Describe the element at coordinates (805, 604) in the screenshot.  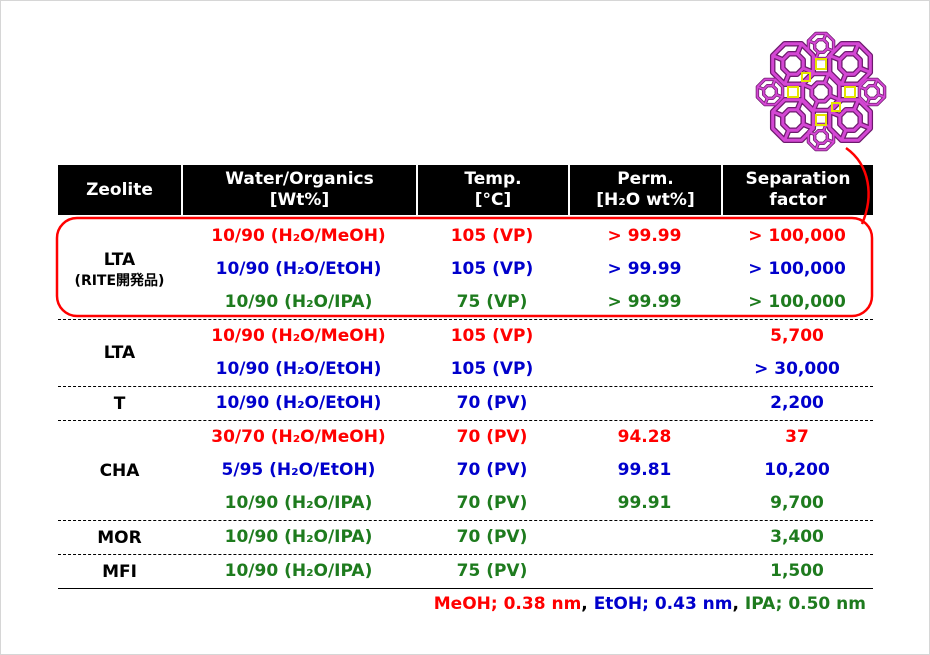
I see `footnote-ipa: IPA; 0.50 nm` at that location.